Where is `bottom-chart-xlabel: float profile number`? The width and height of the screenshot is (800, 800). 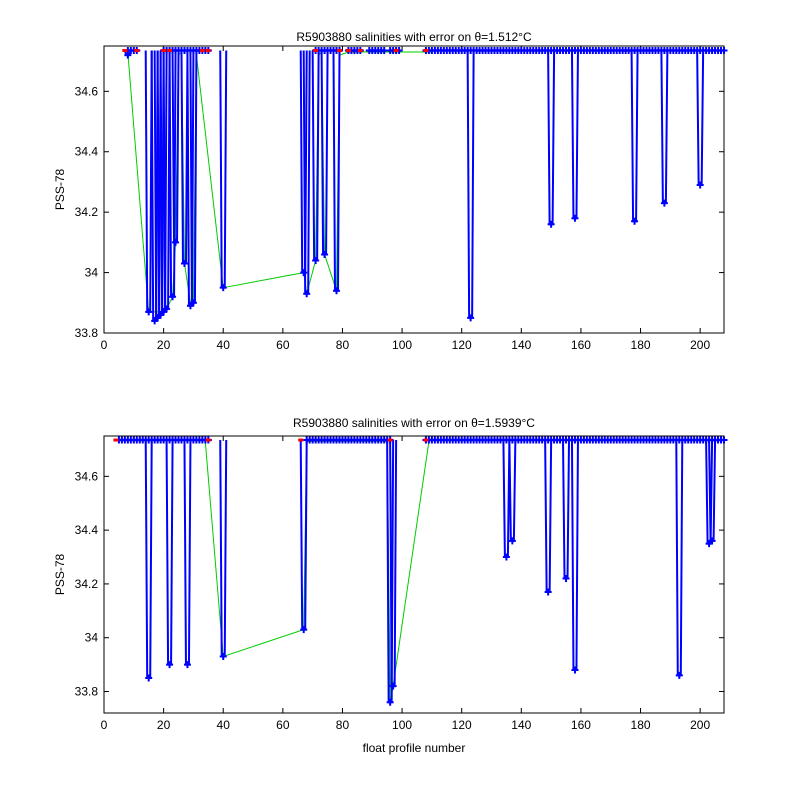 bottom-chart-xlabel: float profile number is located at coordinates (414, 748).